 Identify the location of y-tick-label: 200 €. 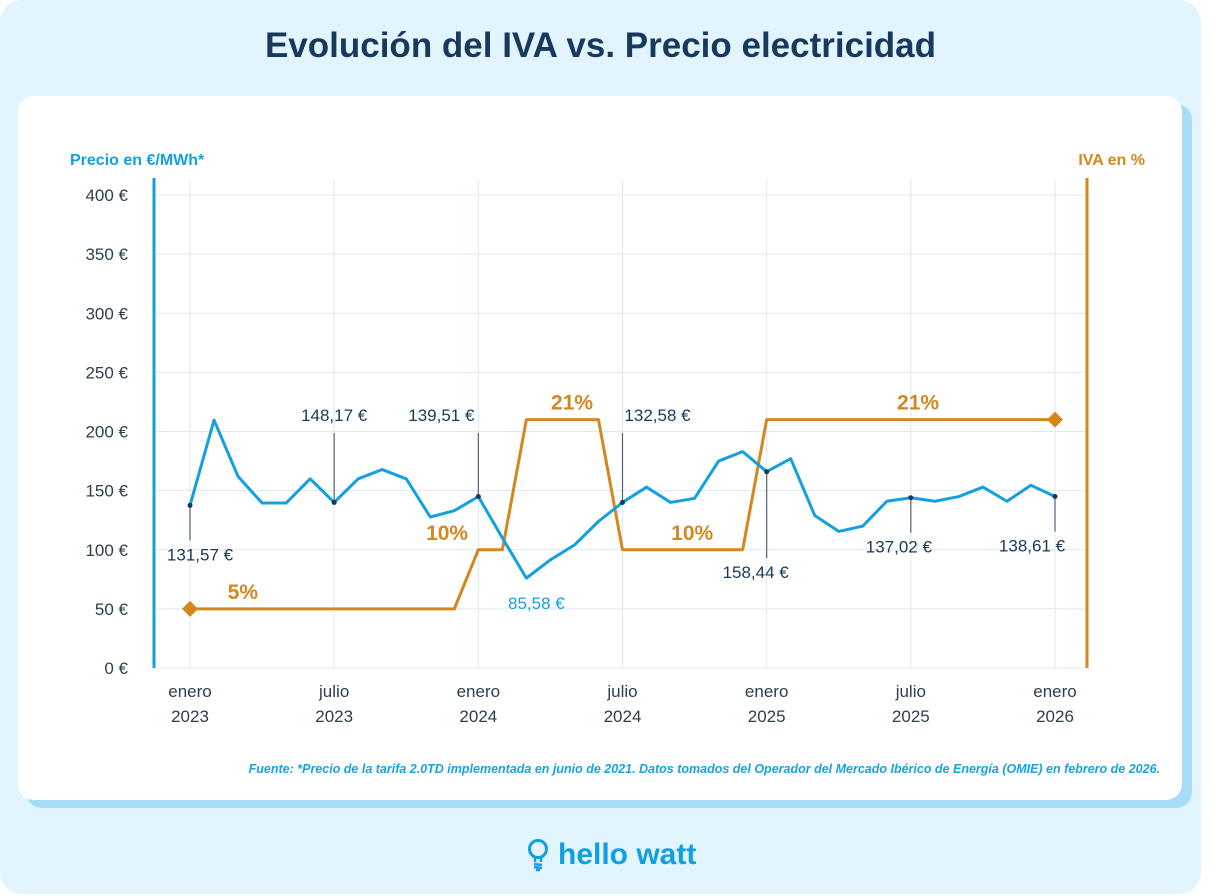
(106, 432).